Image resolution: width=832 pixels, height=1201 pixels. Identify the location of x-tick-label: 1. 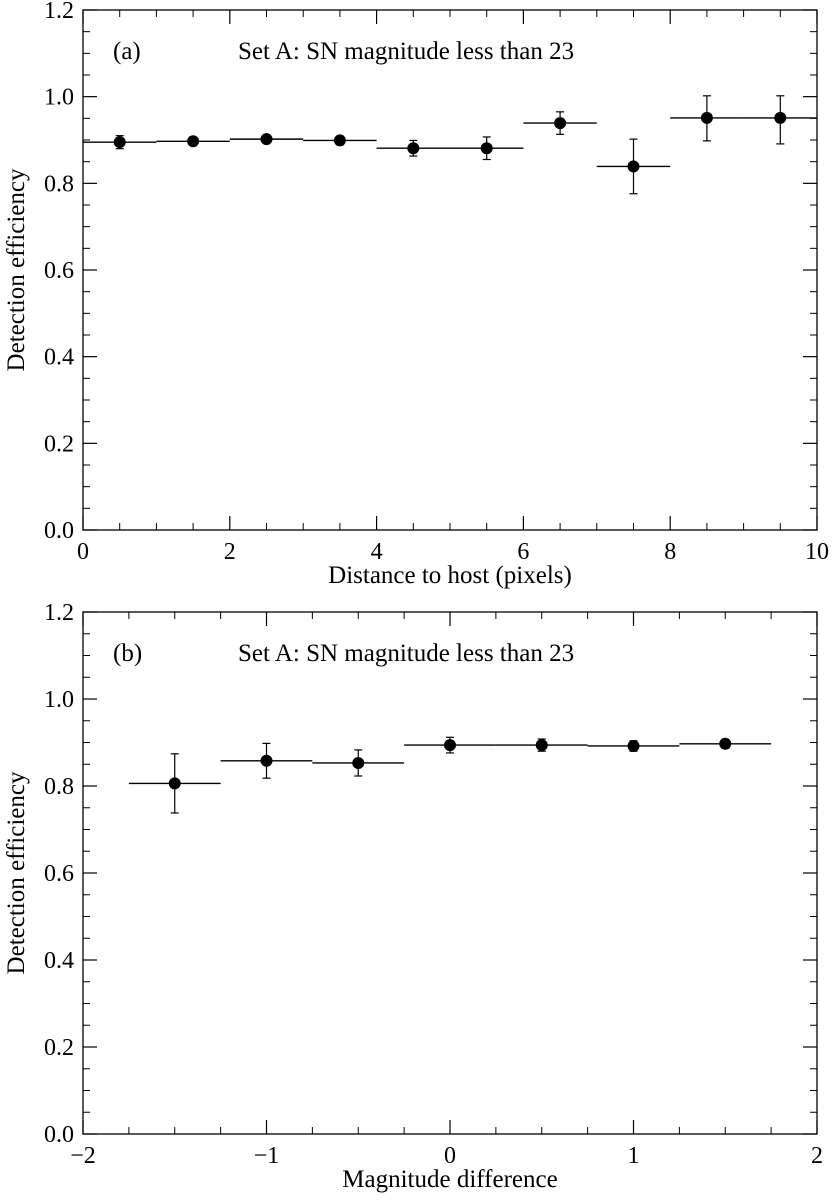
(634, 1156).